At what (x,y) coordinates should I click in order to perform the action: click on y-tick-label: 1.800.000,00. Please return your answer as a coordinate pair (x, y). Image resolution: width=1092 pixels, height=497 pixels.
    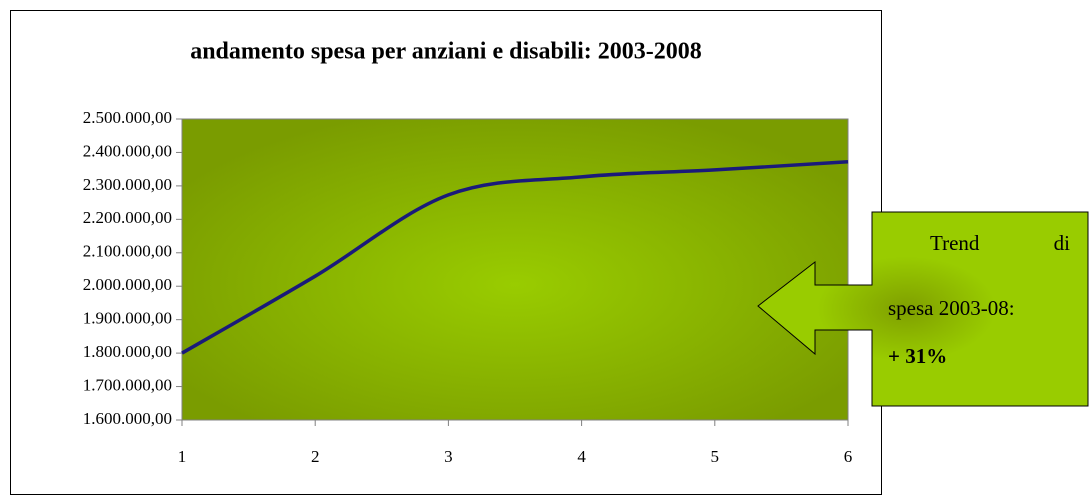
    Looking at the image, I should click on (127, 351).